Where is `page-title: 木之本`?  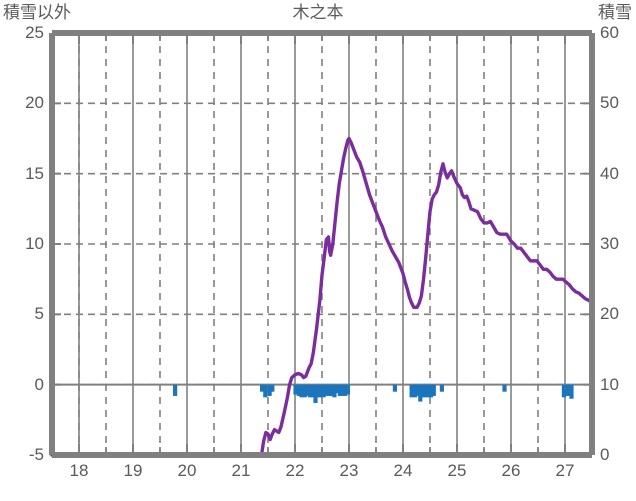 page-title: 木之本 is located at coordinates (318, 12).